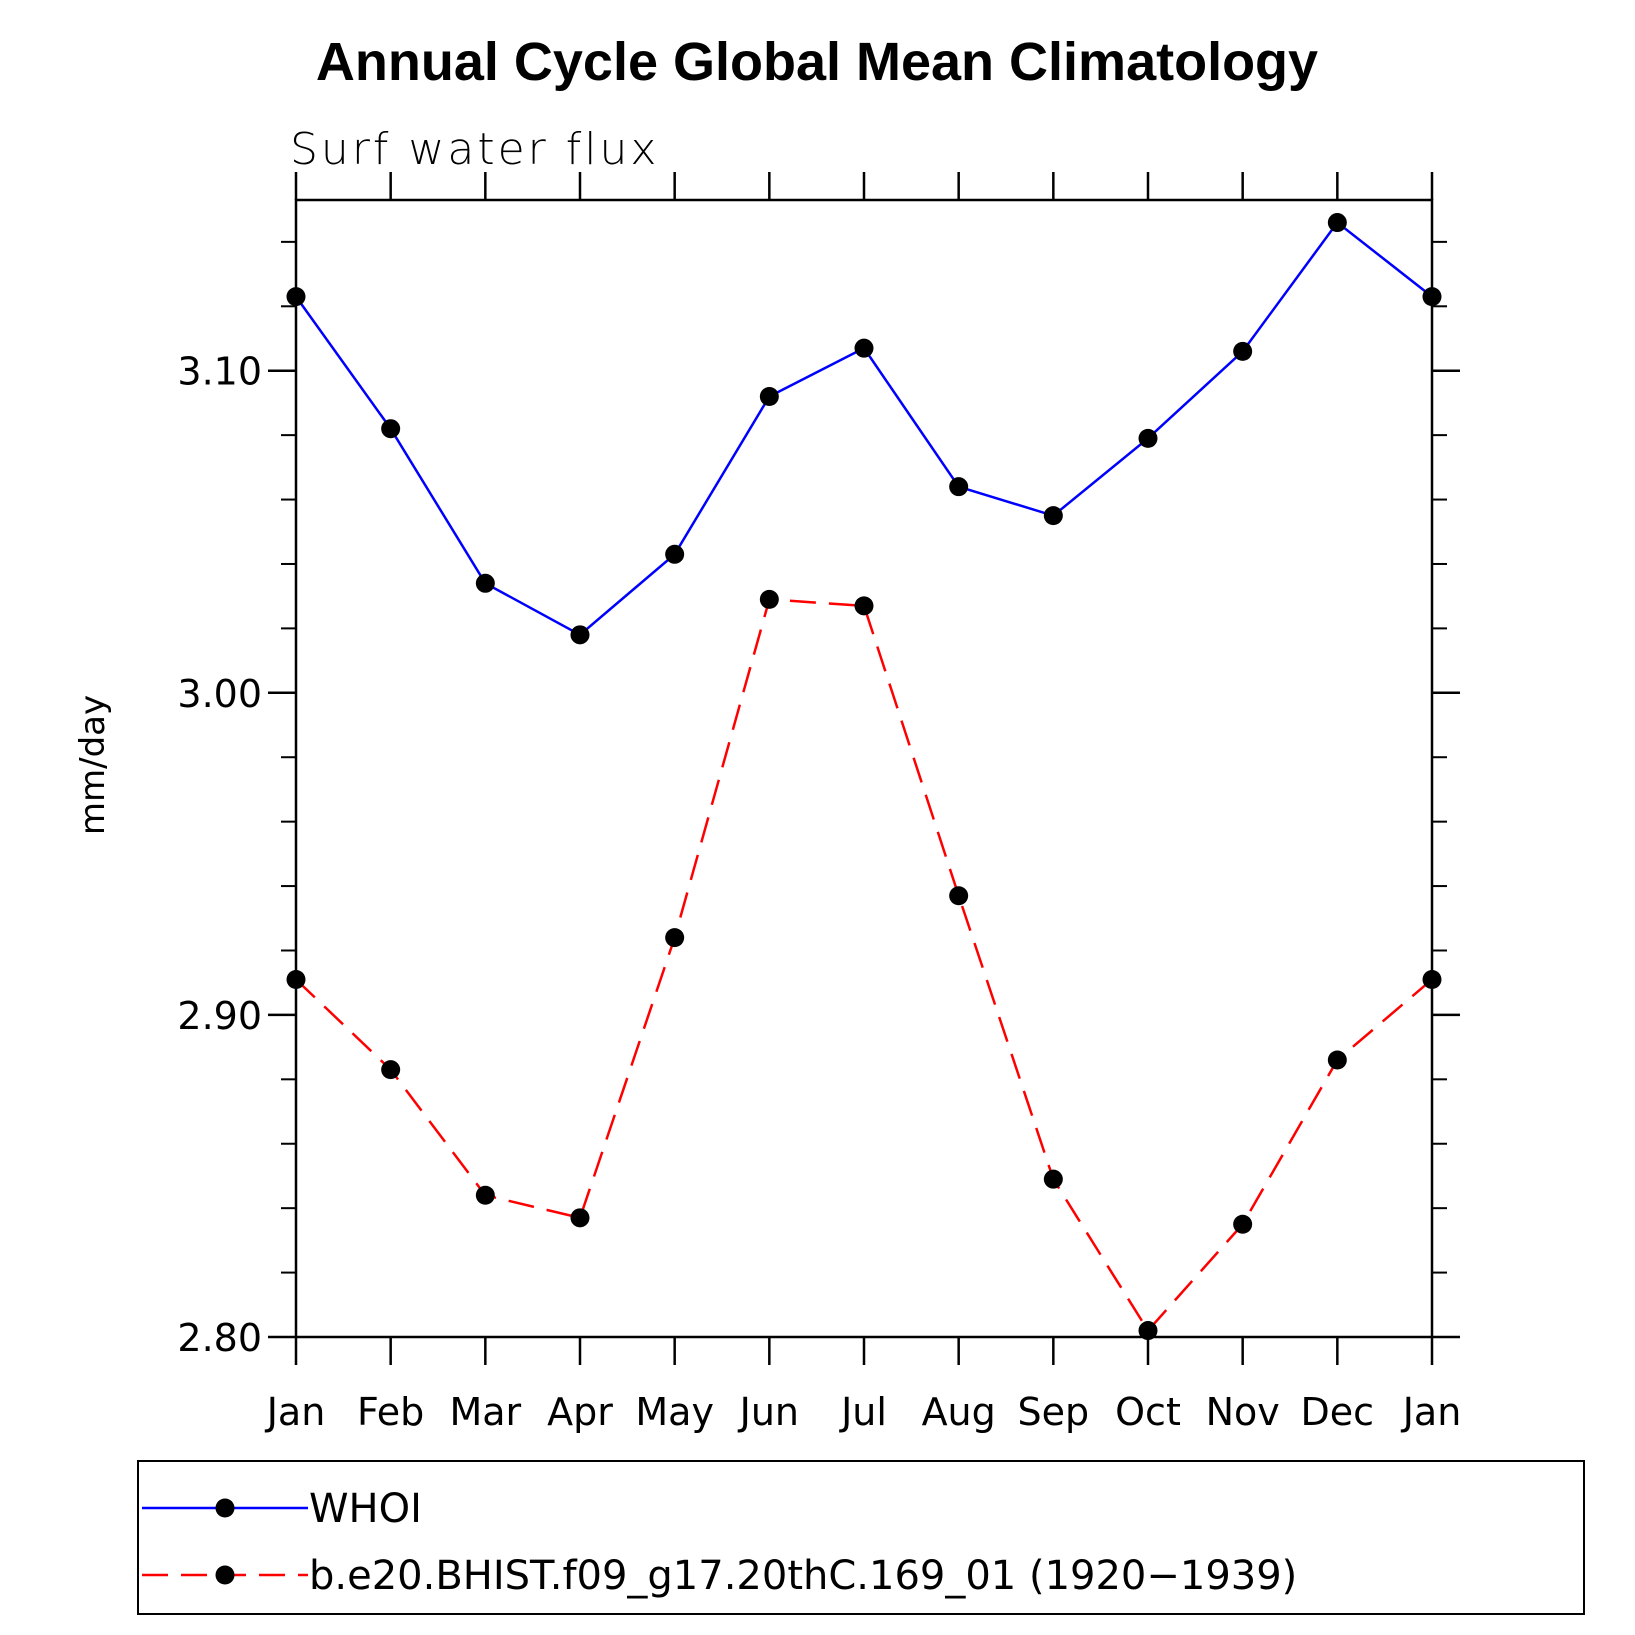 This screenshot has height=1635, width=1635. Describe the element at coordinates (1338, 1412) in the screenshot. I see `x-tick-label: Dec` at that location.